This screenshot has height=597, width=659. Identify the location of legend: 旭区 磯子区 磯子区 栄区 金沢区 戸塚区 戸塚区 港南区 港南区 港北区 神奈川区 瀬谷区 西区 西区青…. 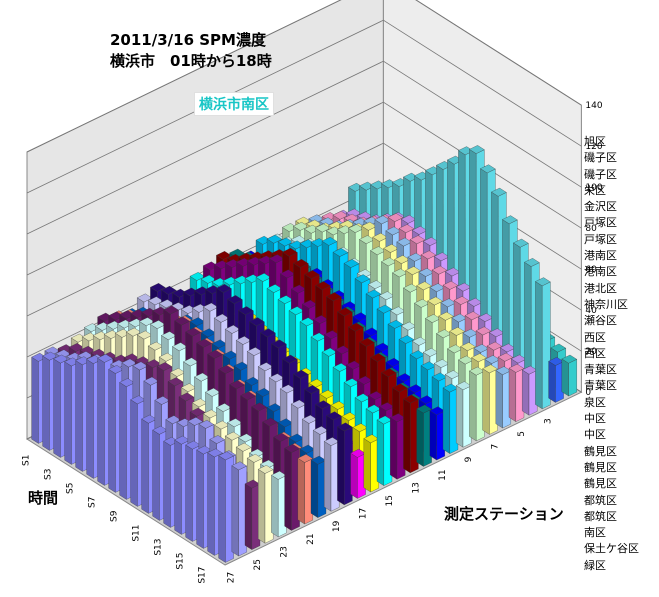
(611, 354).